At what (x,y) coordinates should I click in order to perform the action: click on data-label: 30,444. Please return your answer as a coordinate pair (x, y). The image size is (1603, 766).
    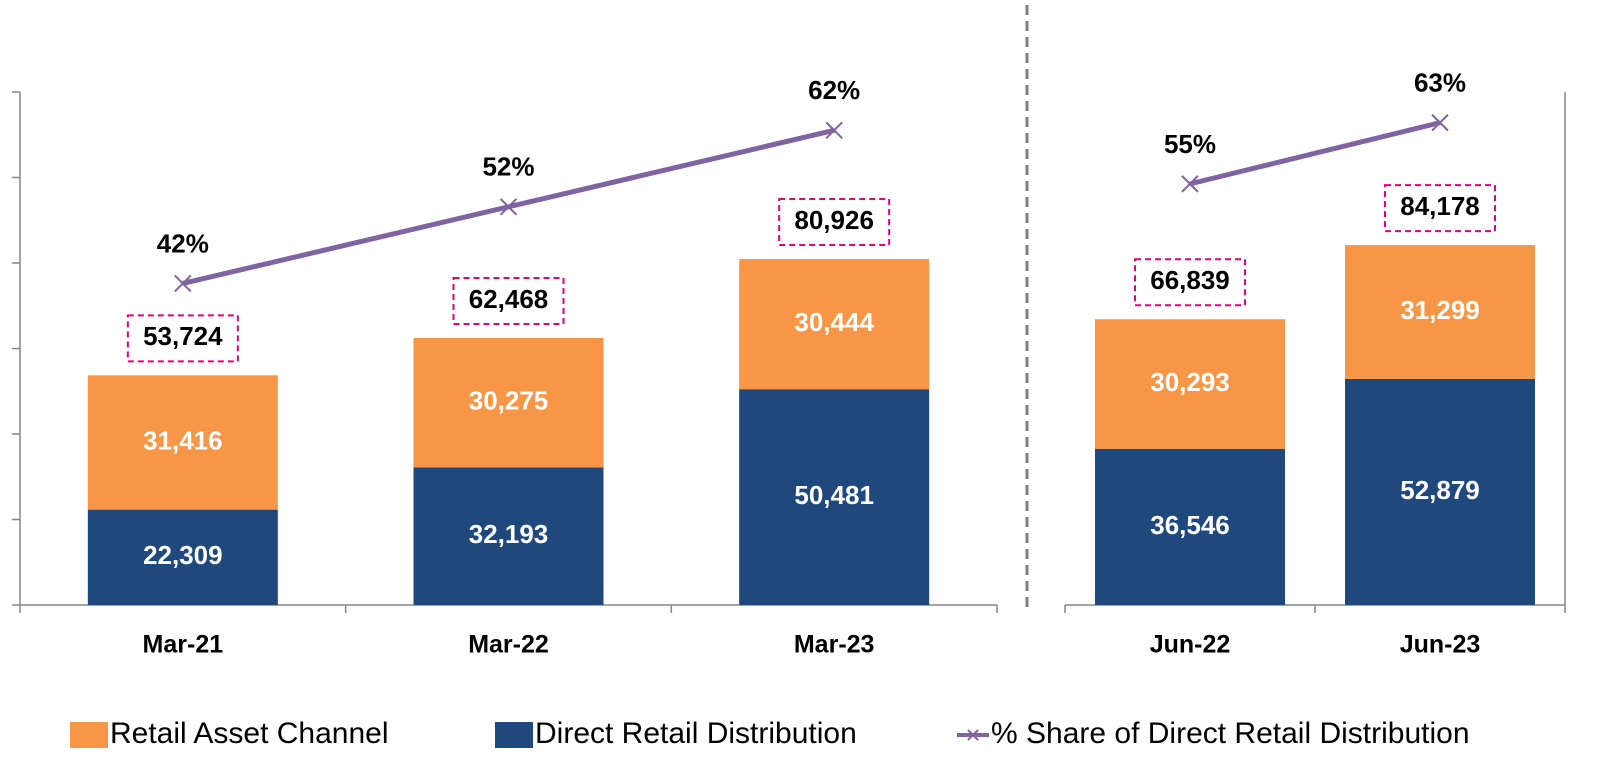
    Looking at the image, I should click on (834, 322).